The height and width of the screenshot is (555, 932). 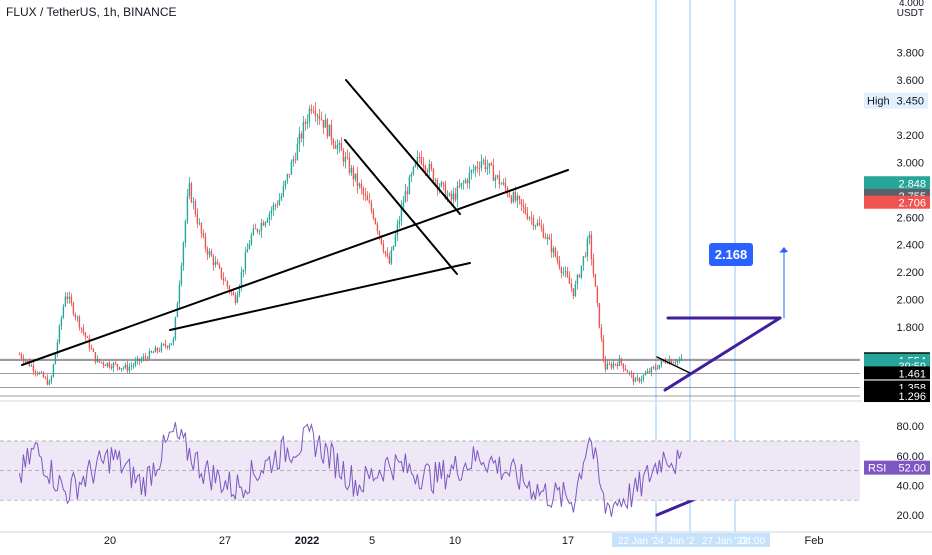 What do you see at coordinates (372, 541) in the screenshot?
I see `time-label: 5` at bounding box center [372, 541].